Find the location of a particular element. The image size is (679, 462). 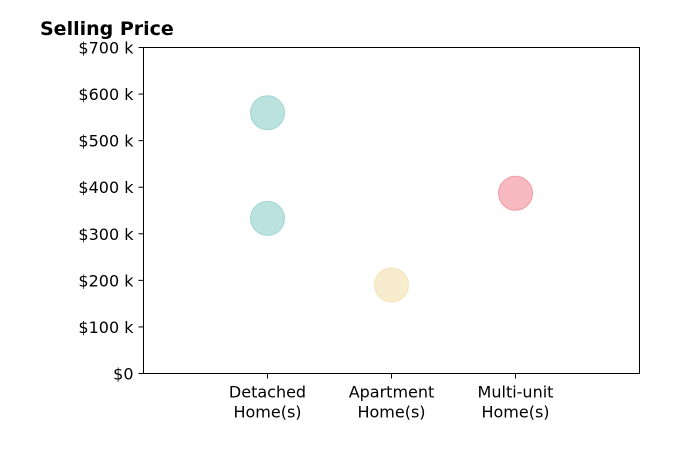

y-tick-label: $400 k is located at coordinates (106, 187).